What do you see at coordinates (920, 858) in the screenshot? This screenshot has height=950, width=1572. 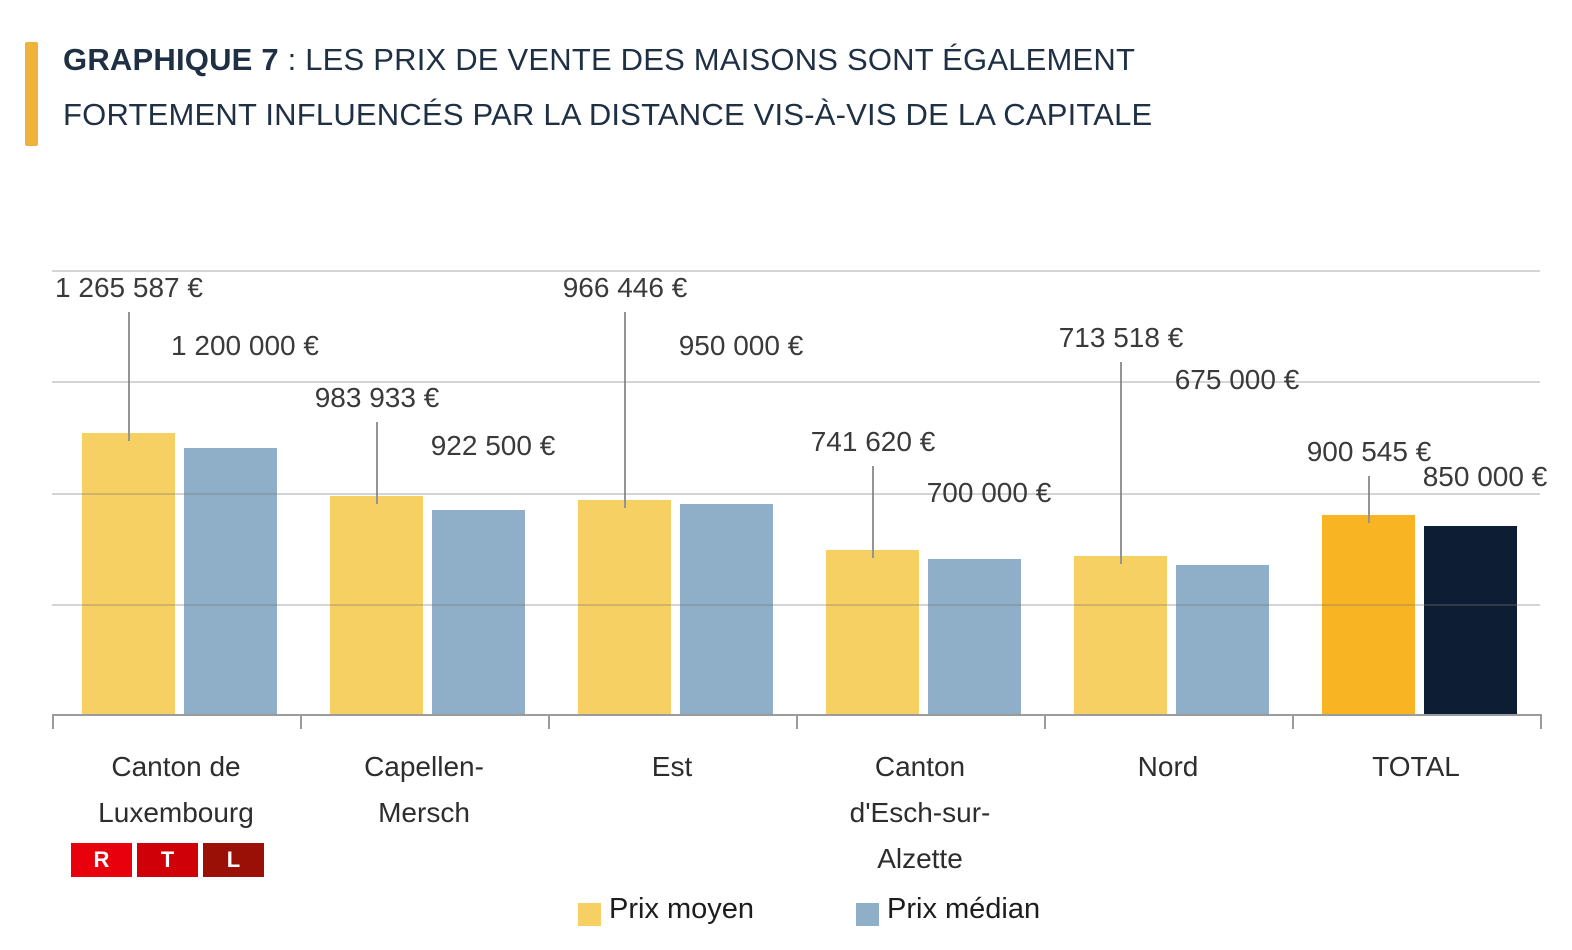 I see `category-label-line: Alzette` at bounding box center [920, 858].